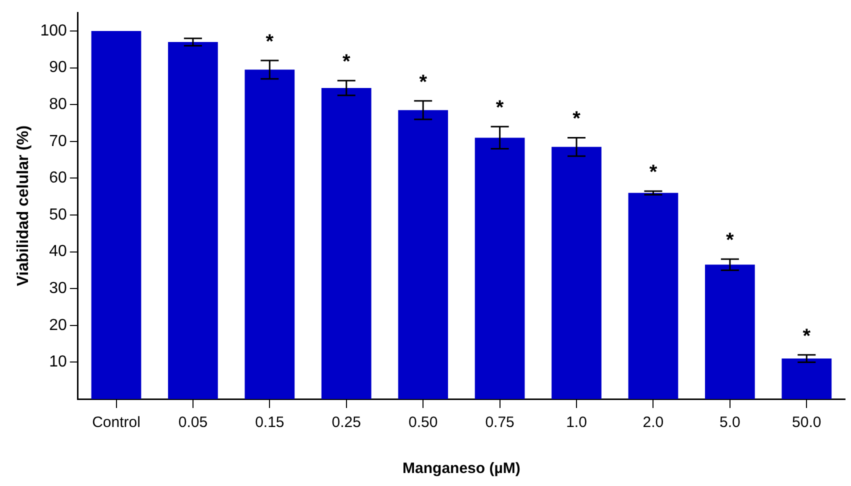 Image resolution: width=851 pixels, height=486 pixels. I want to click on y-tick-label: 40, so click(58, 251).